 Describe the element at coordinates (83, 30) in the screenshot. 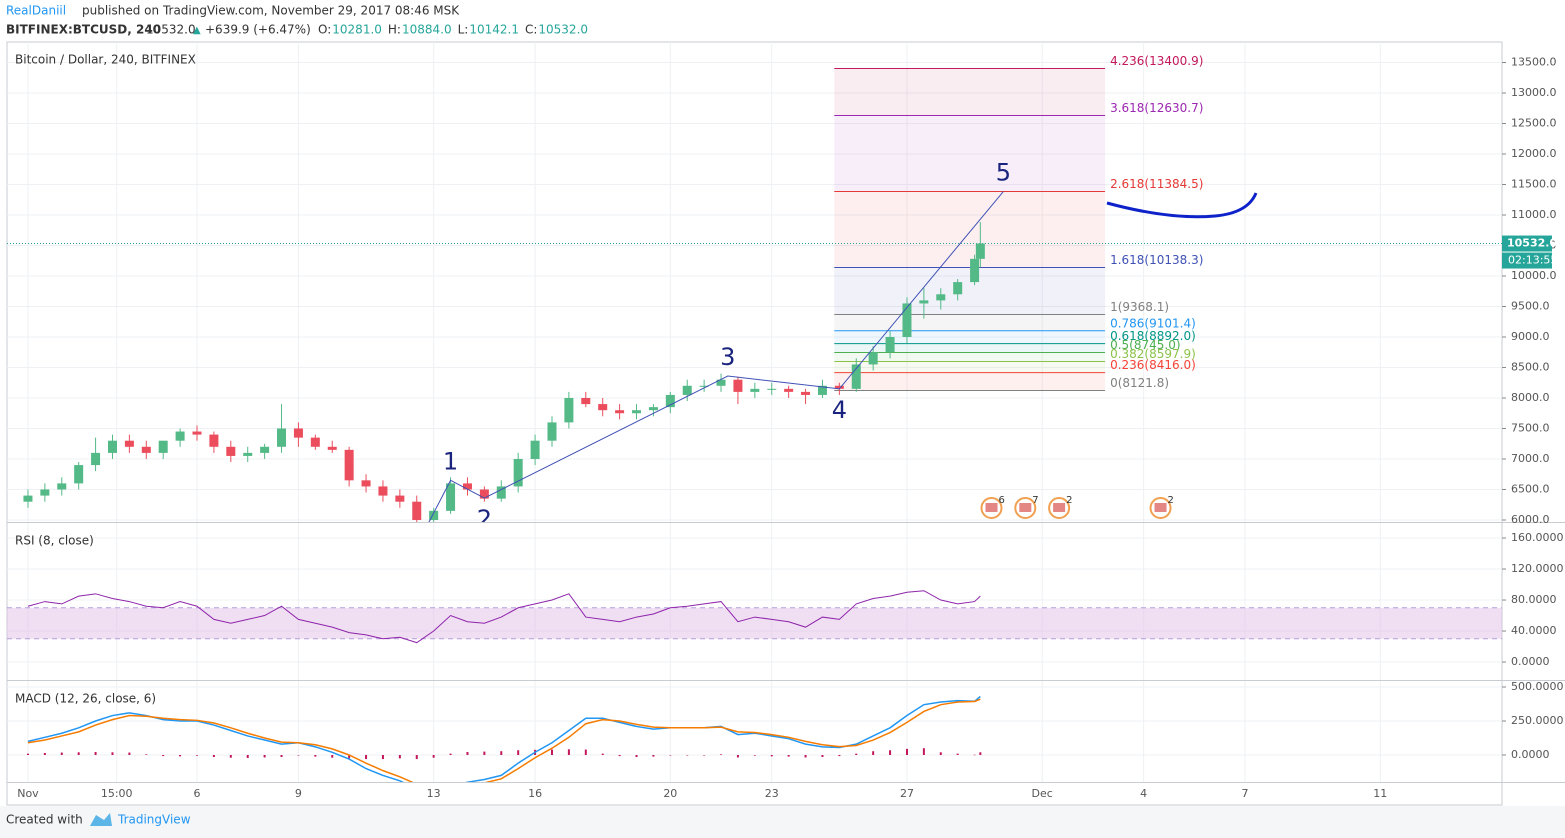

I see `symbol: BITFINEX:BTCUSD, 240` at that location.